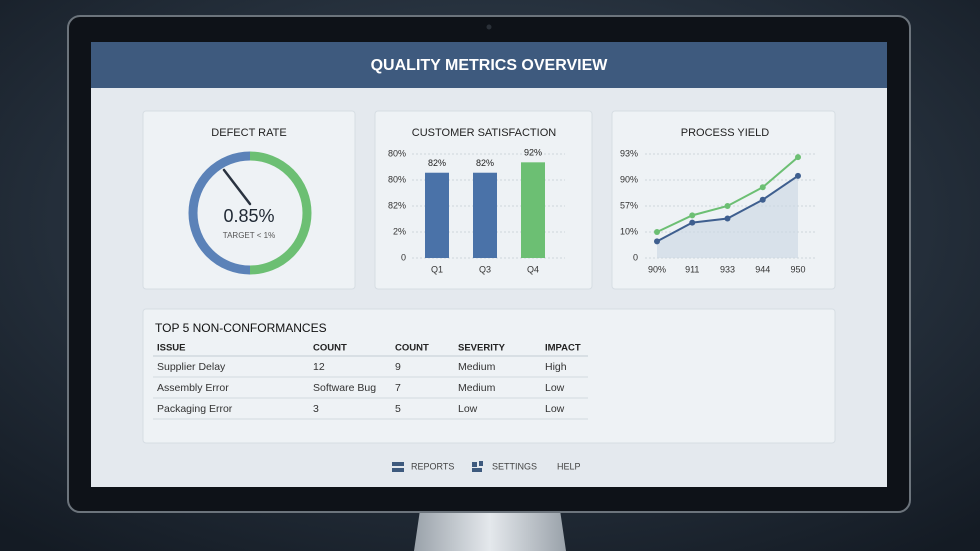  Describe the element at coordinates (432, 466) in the screenshot. I see `nav-item: REPORTS` at that location.